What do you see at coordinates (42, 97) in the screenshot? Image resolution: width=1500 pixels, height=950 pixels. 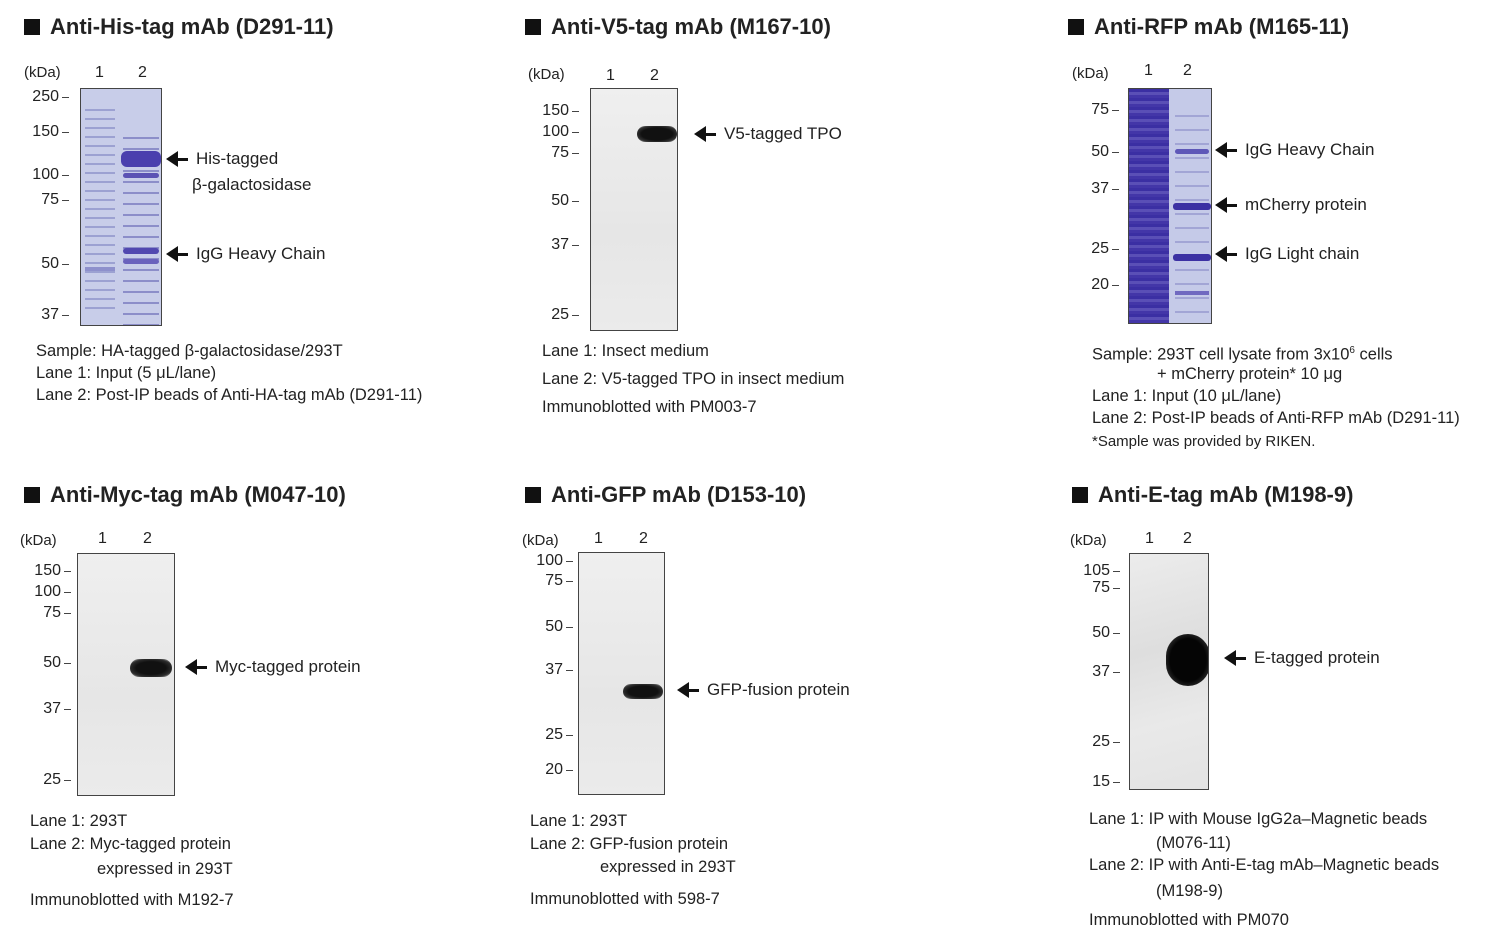 I see `mw-marker: 250` at bounding box center [42, 97].